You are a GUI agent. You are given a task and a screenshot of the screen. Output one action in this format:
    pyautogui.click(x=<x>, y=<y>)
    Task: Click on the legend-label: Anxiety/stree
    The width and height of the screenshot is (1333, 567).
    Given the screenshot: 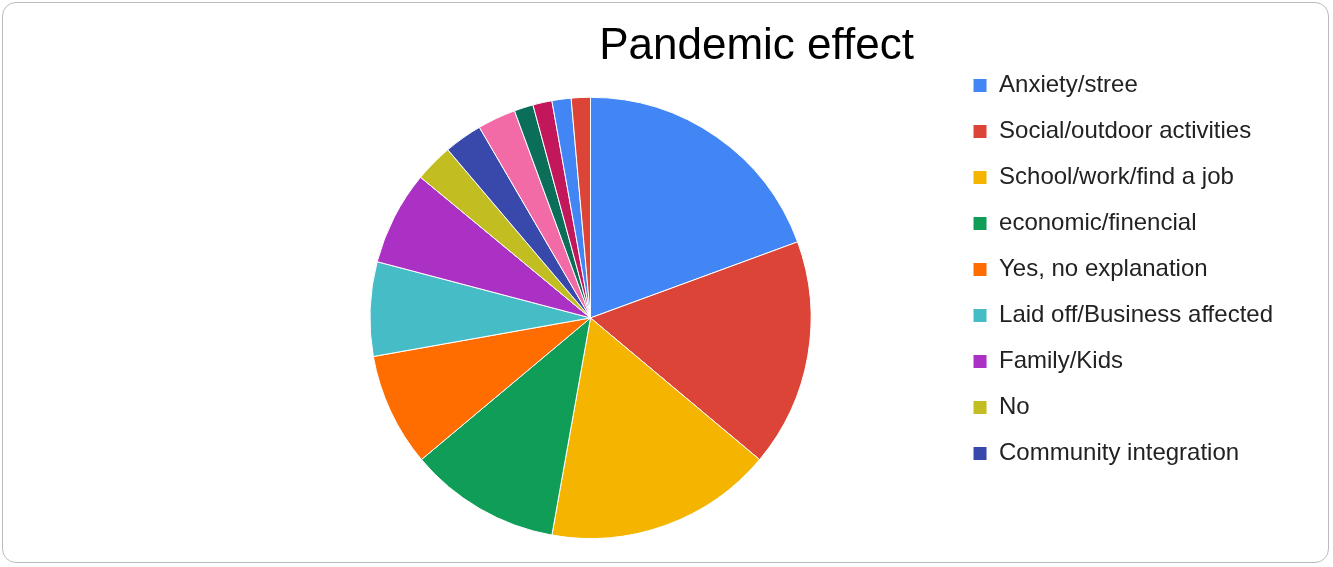 What is the action you would take?
    pyautogui.click(x=1068, y=84)
    